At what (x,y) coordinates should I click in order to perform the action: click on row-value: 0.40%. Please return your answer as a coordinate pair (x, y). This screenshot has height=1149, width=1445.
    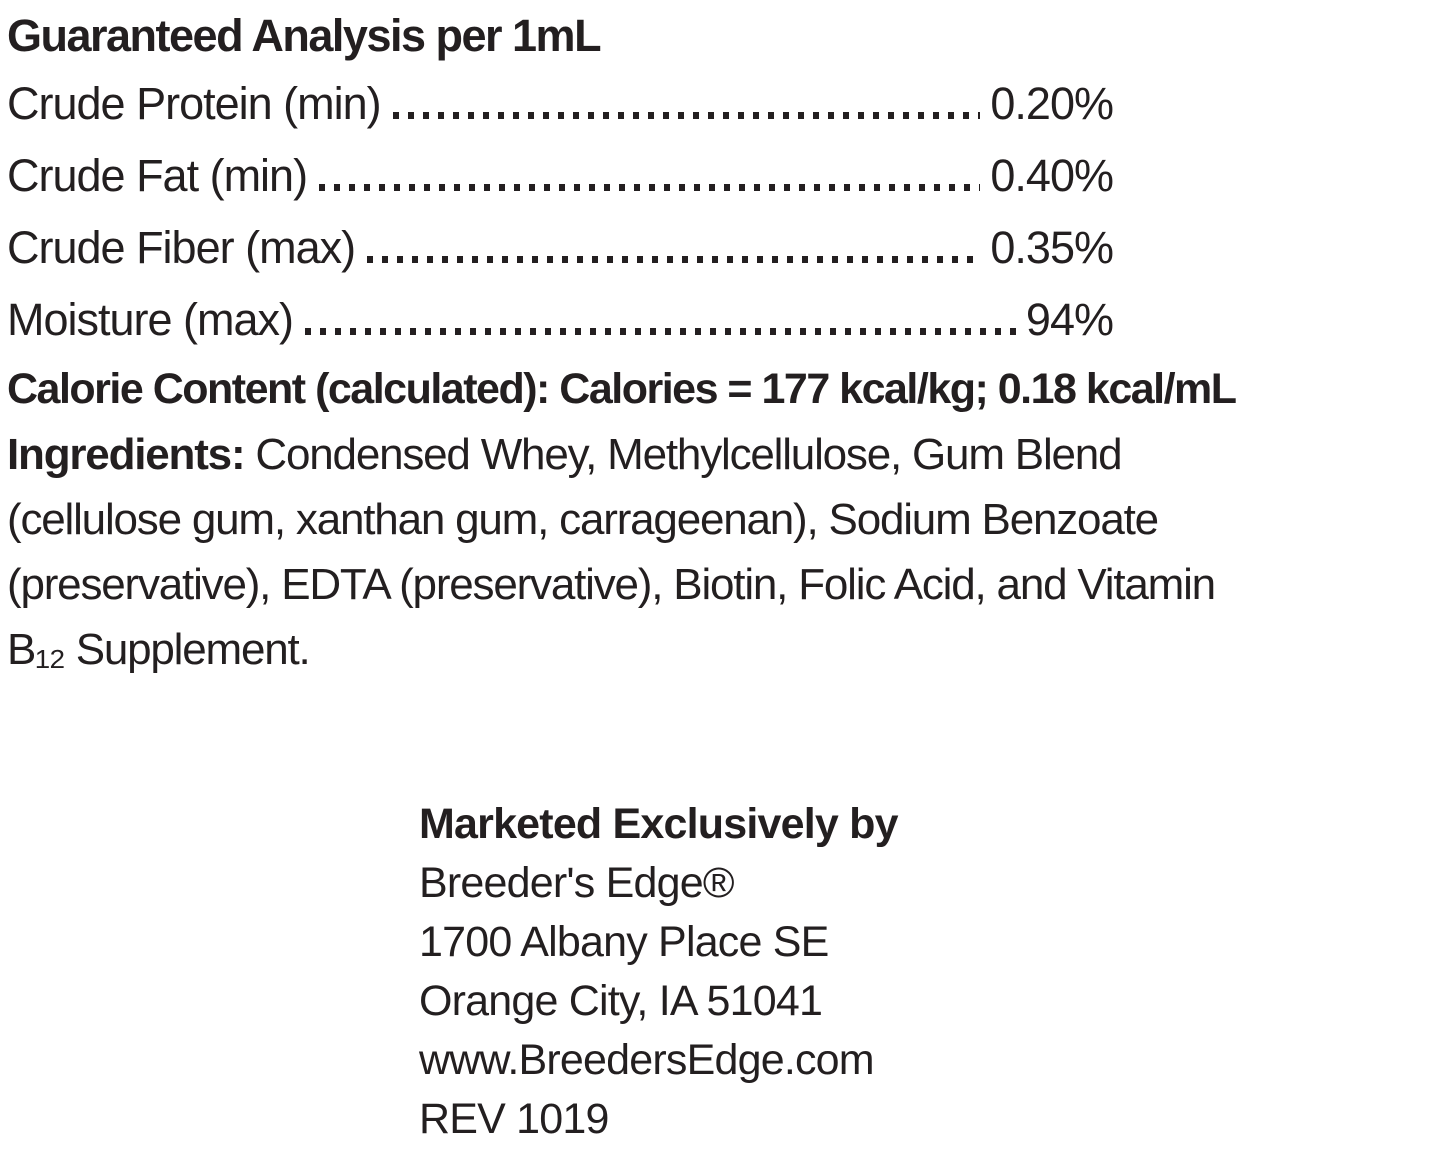
    Looking at the image, I should click on (1052, 175).